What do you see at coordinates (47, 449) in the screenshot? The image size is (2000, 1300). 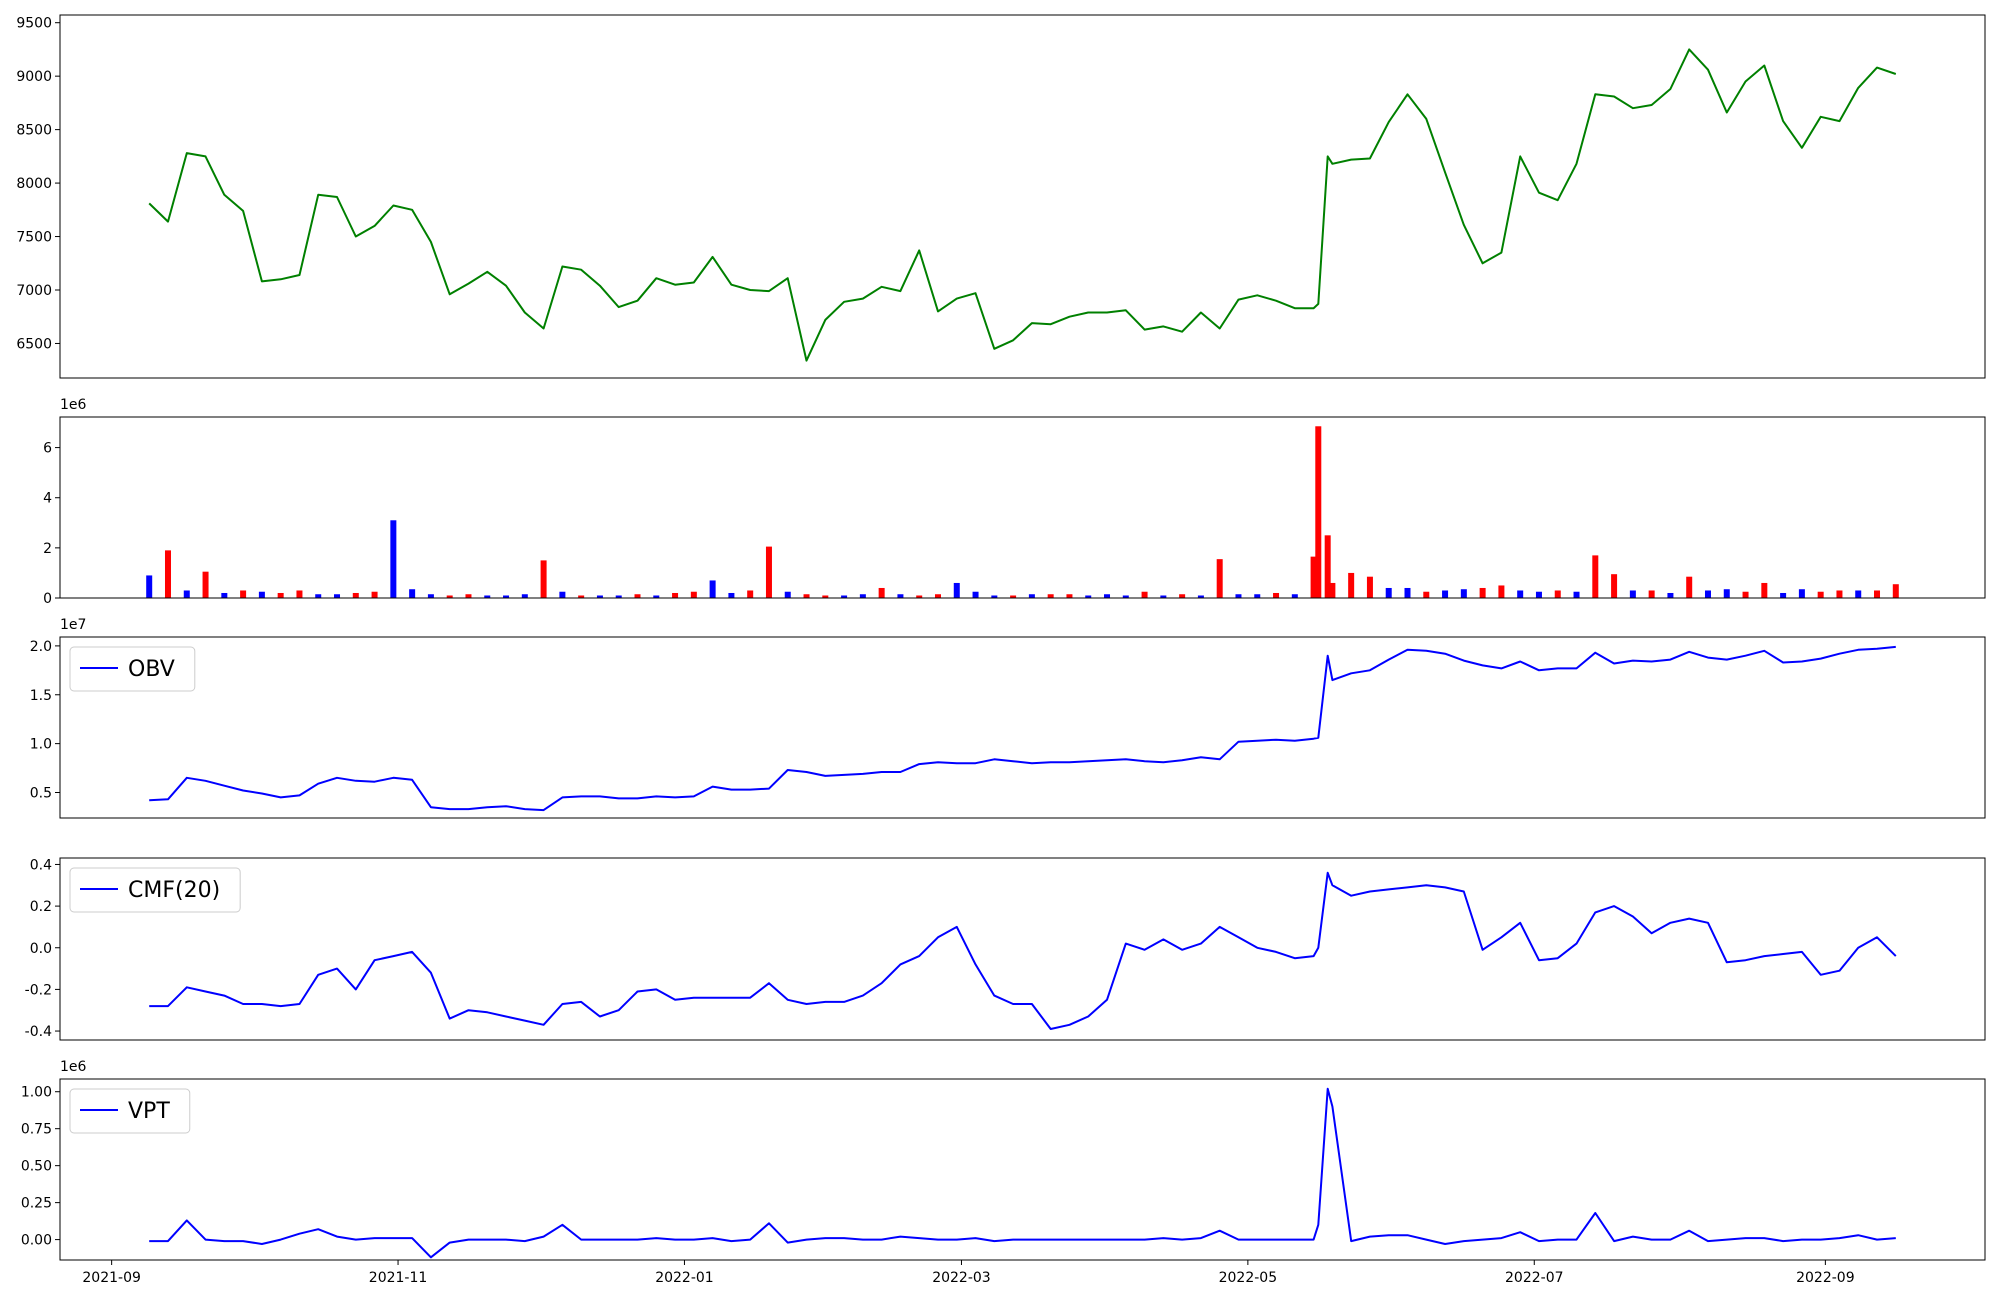 I see `y-tick-label: 6` at bounding box center [47, 449].